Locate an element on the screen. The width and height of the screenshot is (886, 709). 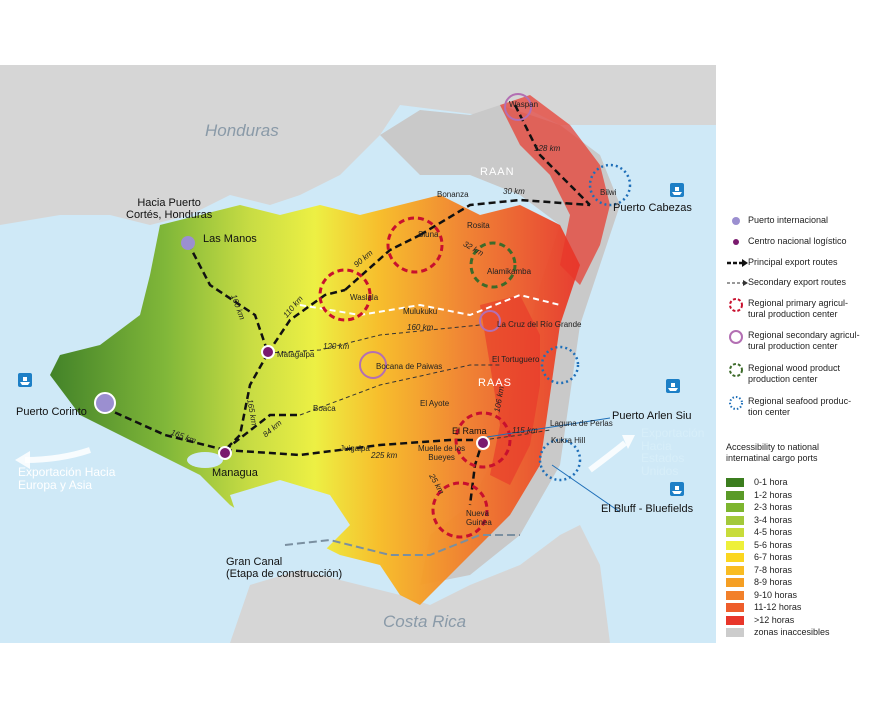
gran-canal-line is located at coordinates (402, 545).